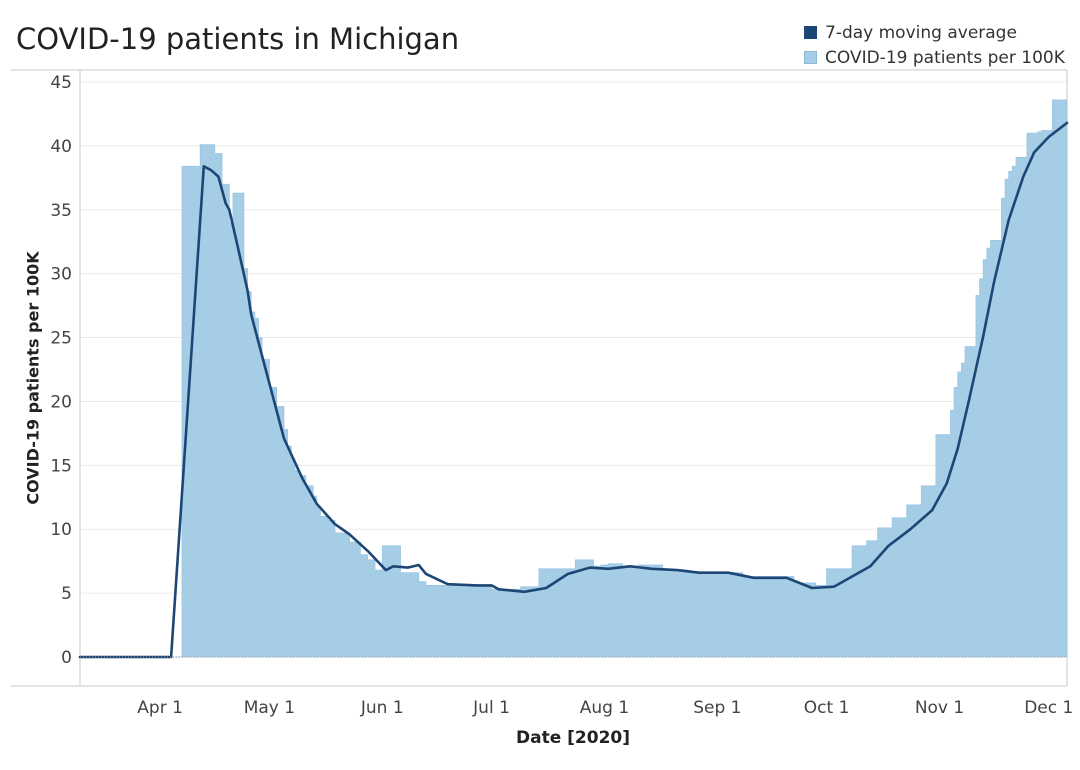 The height and width of the screenshot is (770, 1080). I want to click on x-tick-label-sep-1: Sep 1, so click(717, 708).